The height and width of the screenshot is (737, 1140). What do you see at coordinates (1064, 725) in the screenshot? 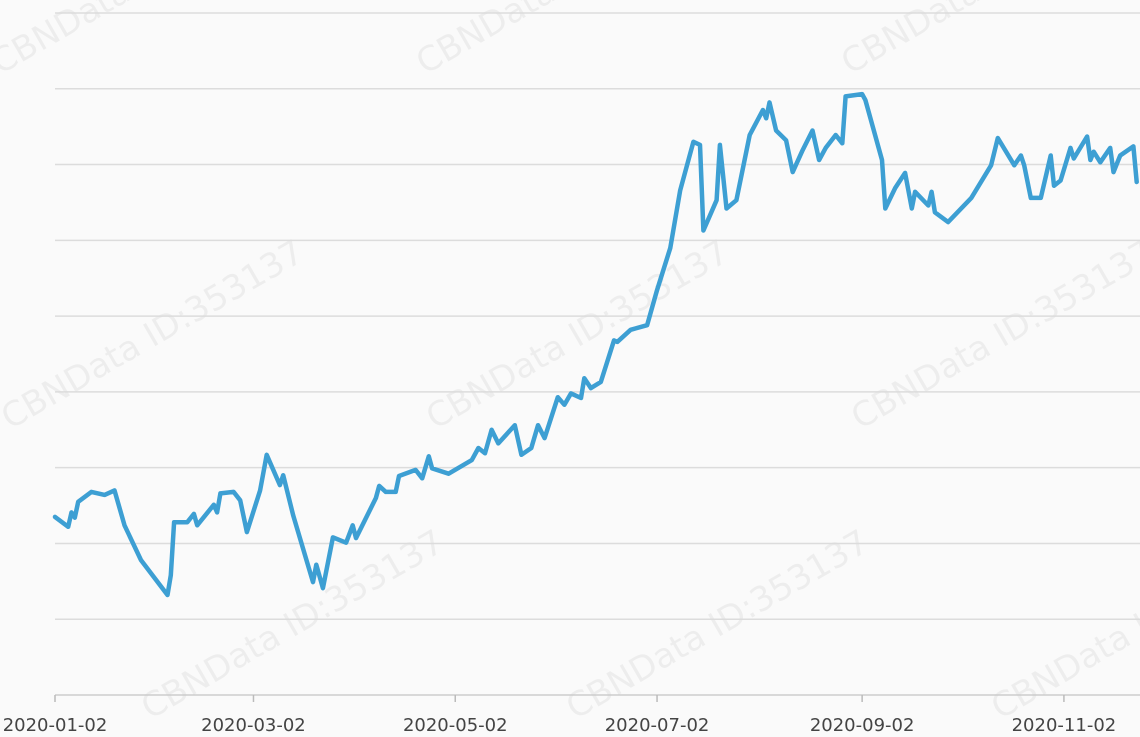
I see `x-tick-label: 2020-11-02` at bounding box center [1064, 725].